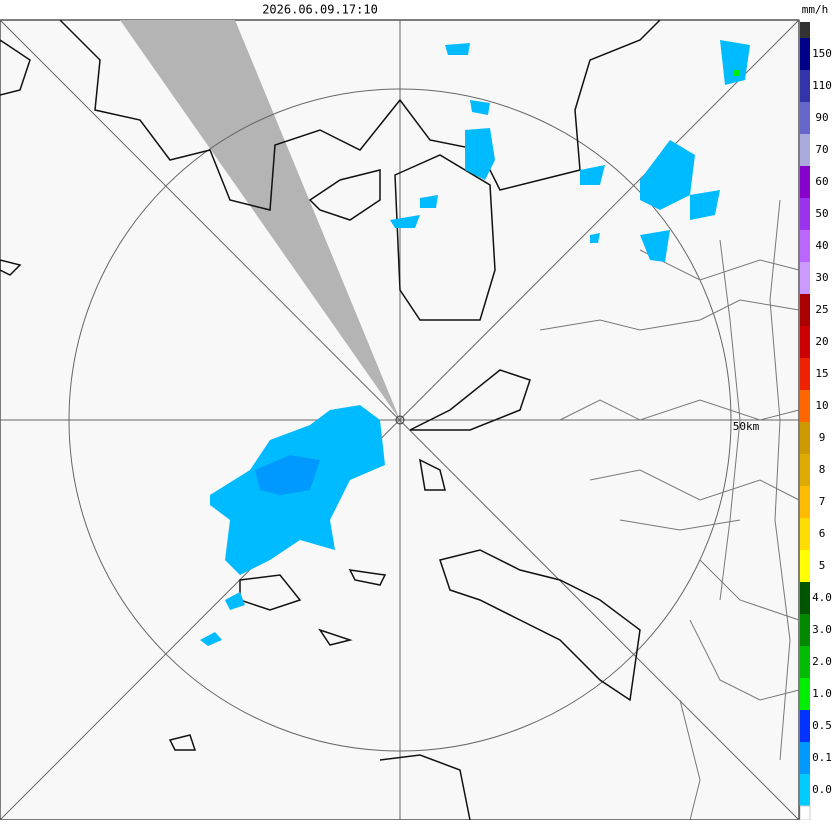  What do you see at coordinates (320, 10) in the screenshot?
I see `timestamp: 2026.06.09.17:10` at bounding box center [320, 10].